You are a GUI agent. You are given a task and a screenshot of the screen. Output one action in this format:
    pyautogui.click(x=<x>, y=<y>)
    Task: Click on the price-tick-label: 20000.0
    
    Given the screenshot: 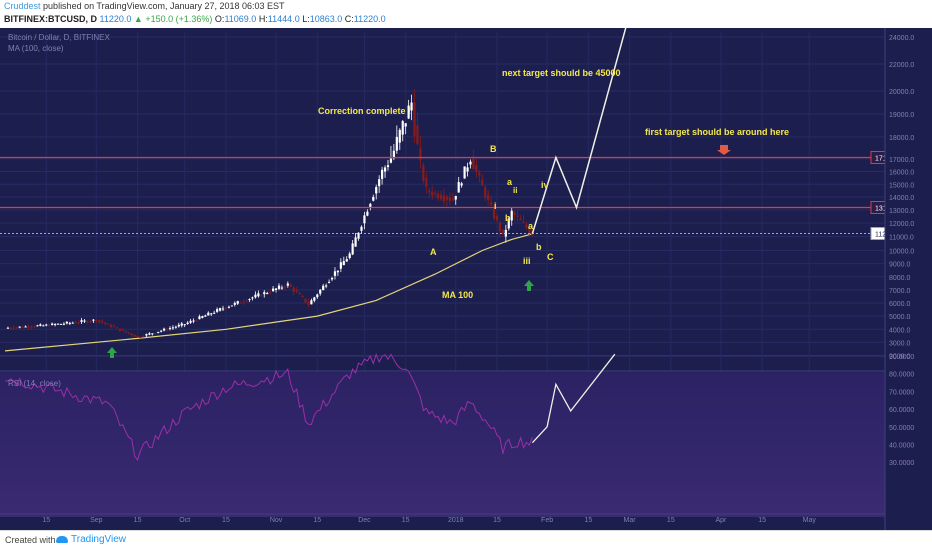 What is the action you would take?
    pyautogui.click(x=901, y=92)
    